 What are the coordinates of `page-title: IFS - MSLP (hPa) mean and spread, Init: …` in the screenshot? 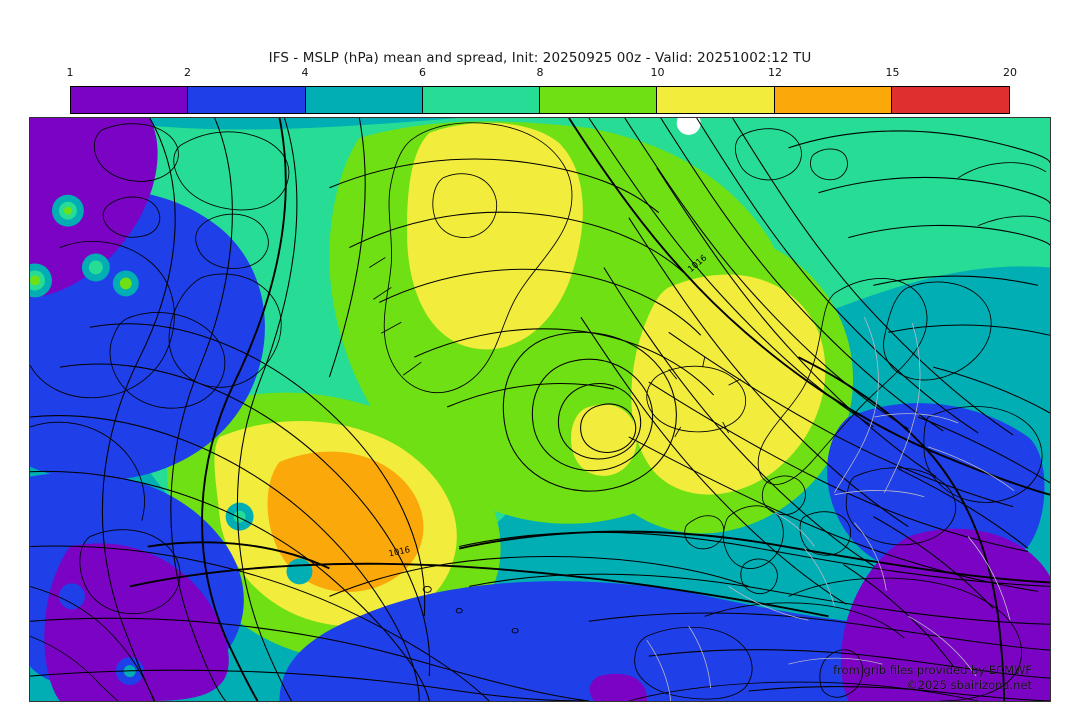 It's located at (540, 58).